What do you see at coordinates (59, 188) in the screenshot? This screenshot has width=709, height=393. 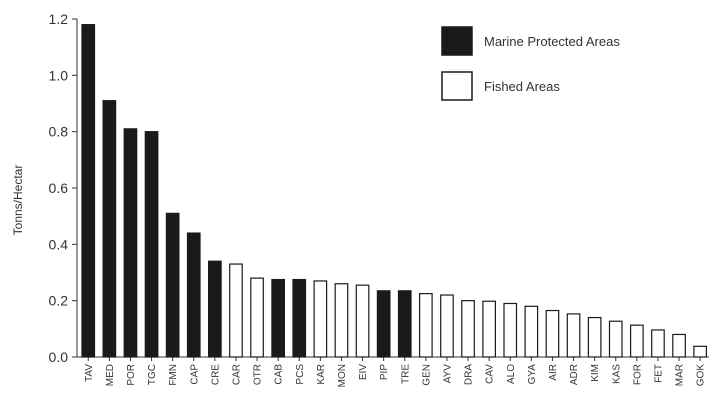 I see `y-tick-label: 0.6` at bounding box center [59, 188].